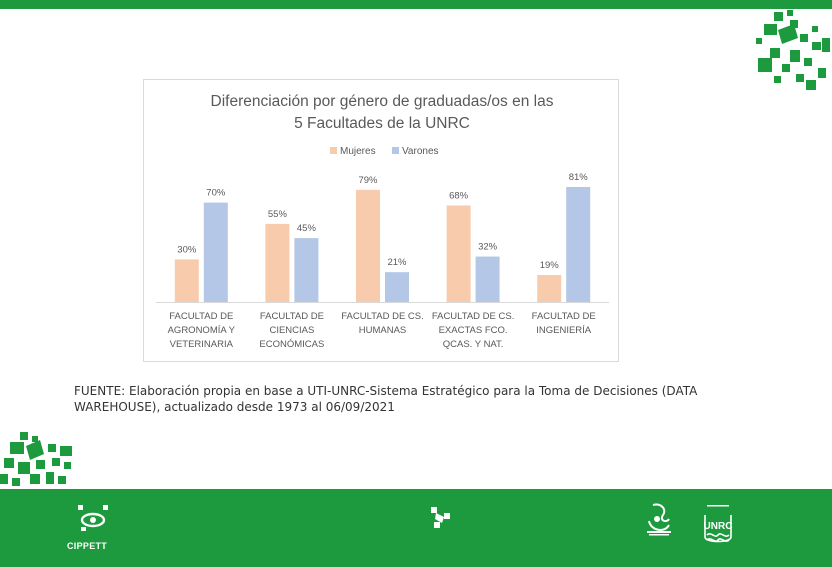  Describe the element at coordinates (358, 151) in the screenshot. I see `legend-label-mujeres: Mujeres` at that location.